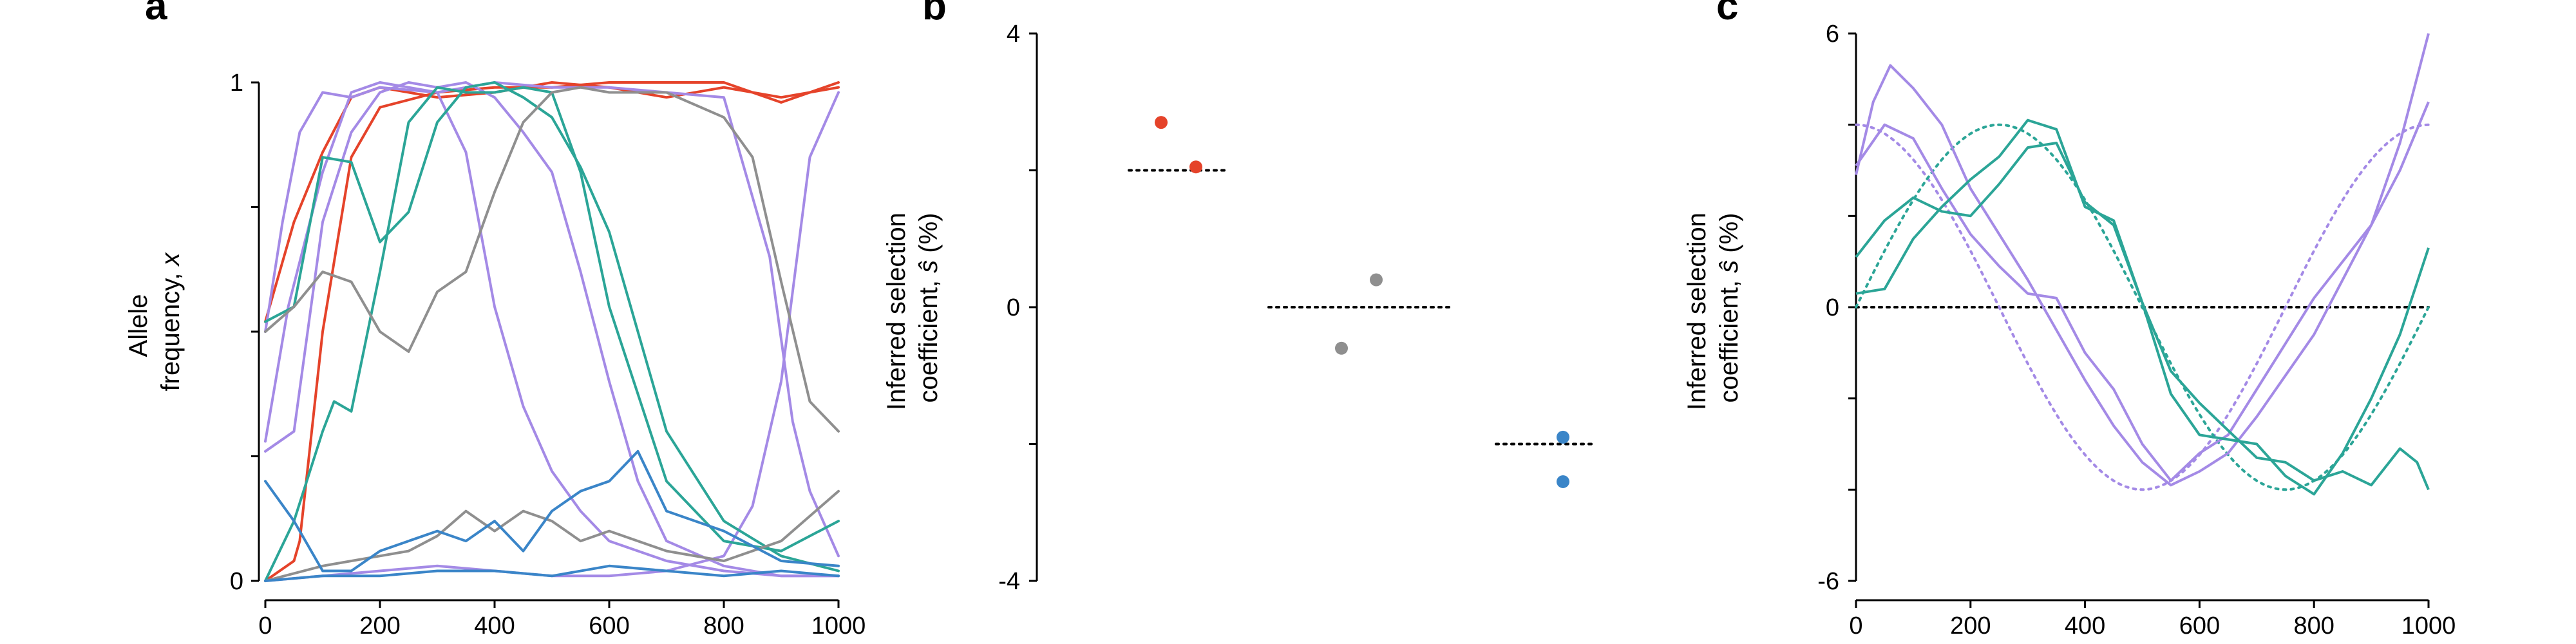  I want to click on panel-a-xtick-label: 800, so click(723, 625).